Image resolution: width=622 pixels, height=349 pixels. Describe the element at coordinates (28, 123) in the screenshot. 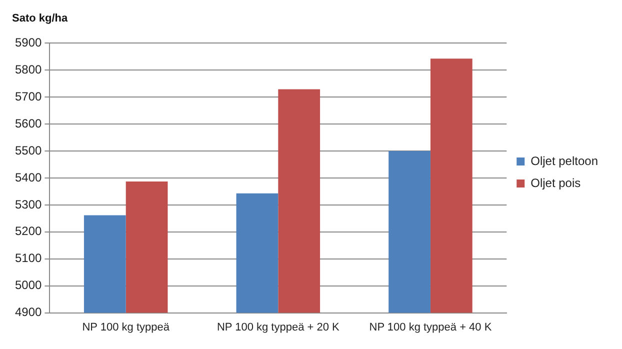

I see `y-tick-label: 5600` at that location.